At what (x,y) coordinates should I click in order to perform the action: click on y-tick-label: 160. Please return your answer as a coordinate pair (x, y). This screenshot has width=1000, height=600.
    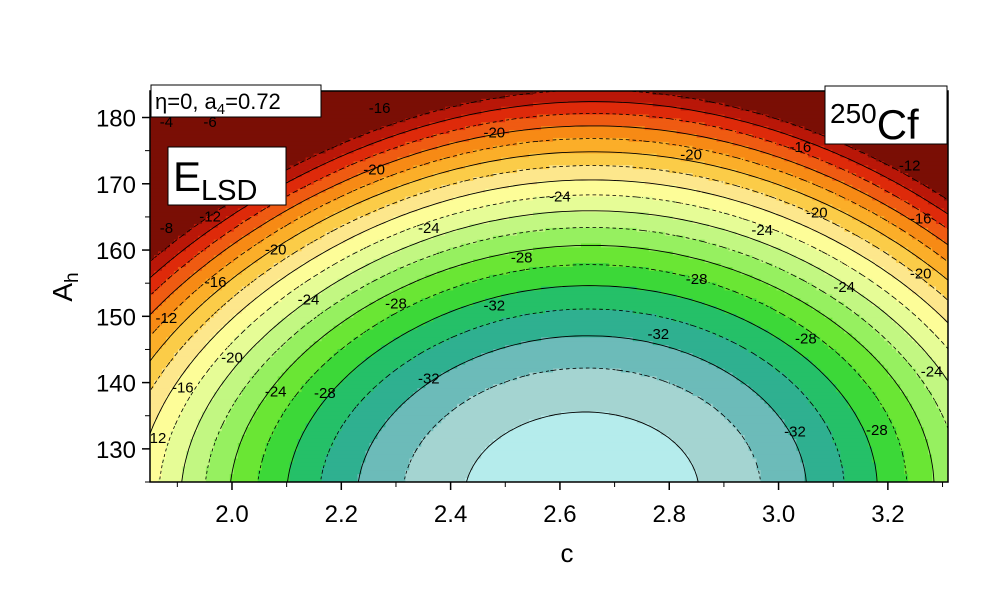
    Looking at the image, I should click on (116, 251).